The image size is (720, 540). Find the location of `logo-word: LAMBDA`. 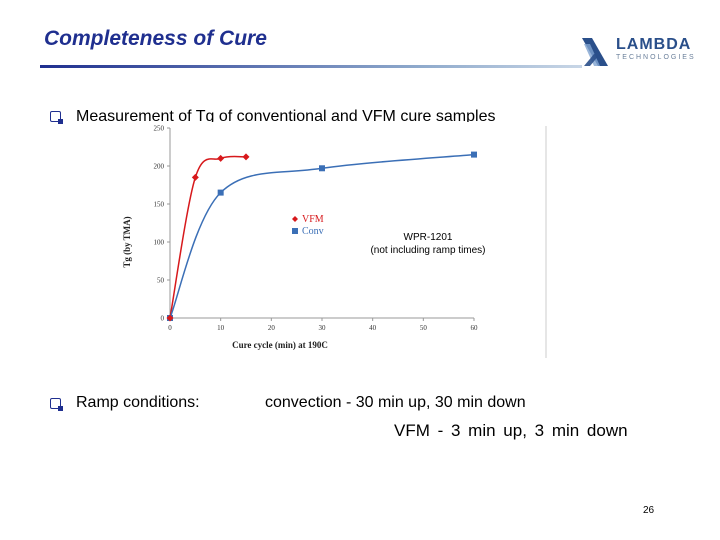

logo-word: LAMBDA is located at coordinates (654, 44).